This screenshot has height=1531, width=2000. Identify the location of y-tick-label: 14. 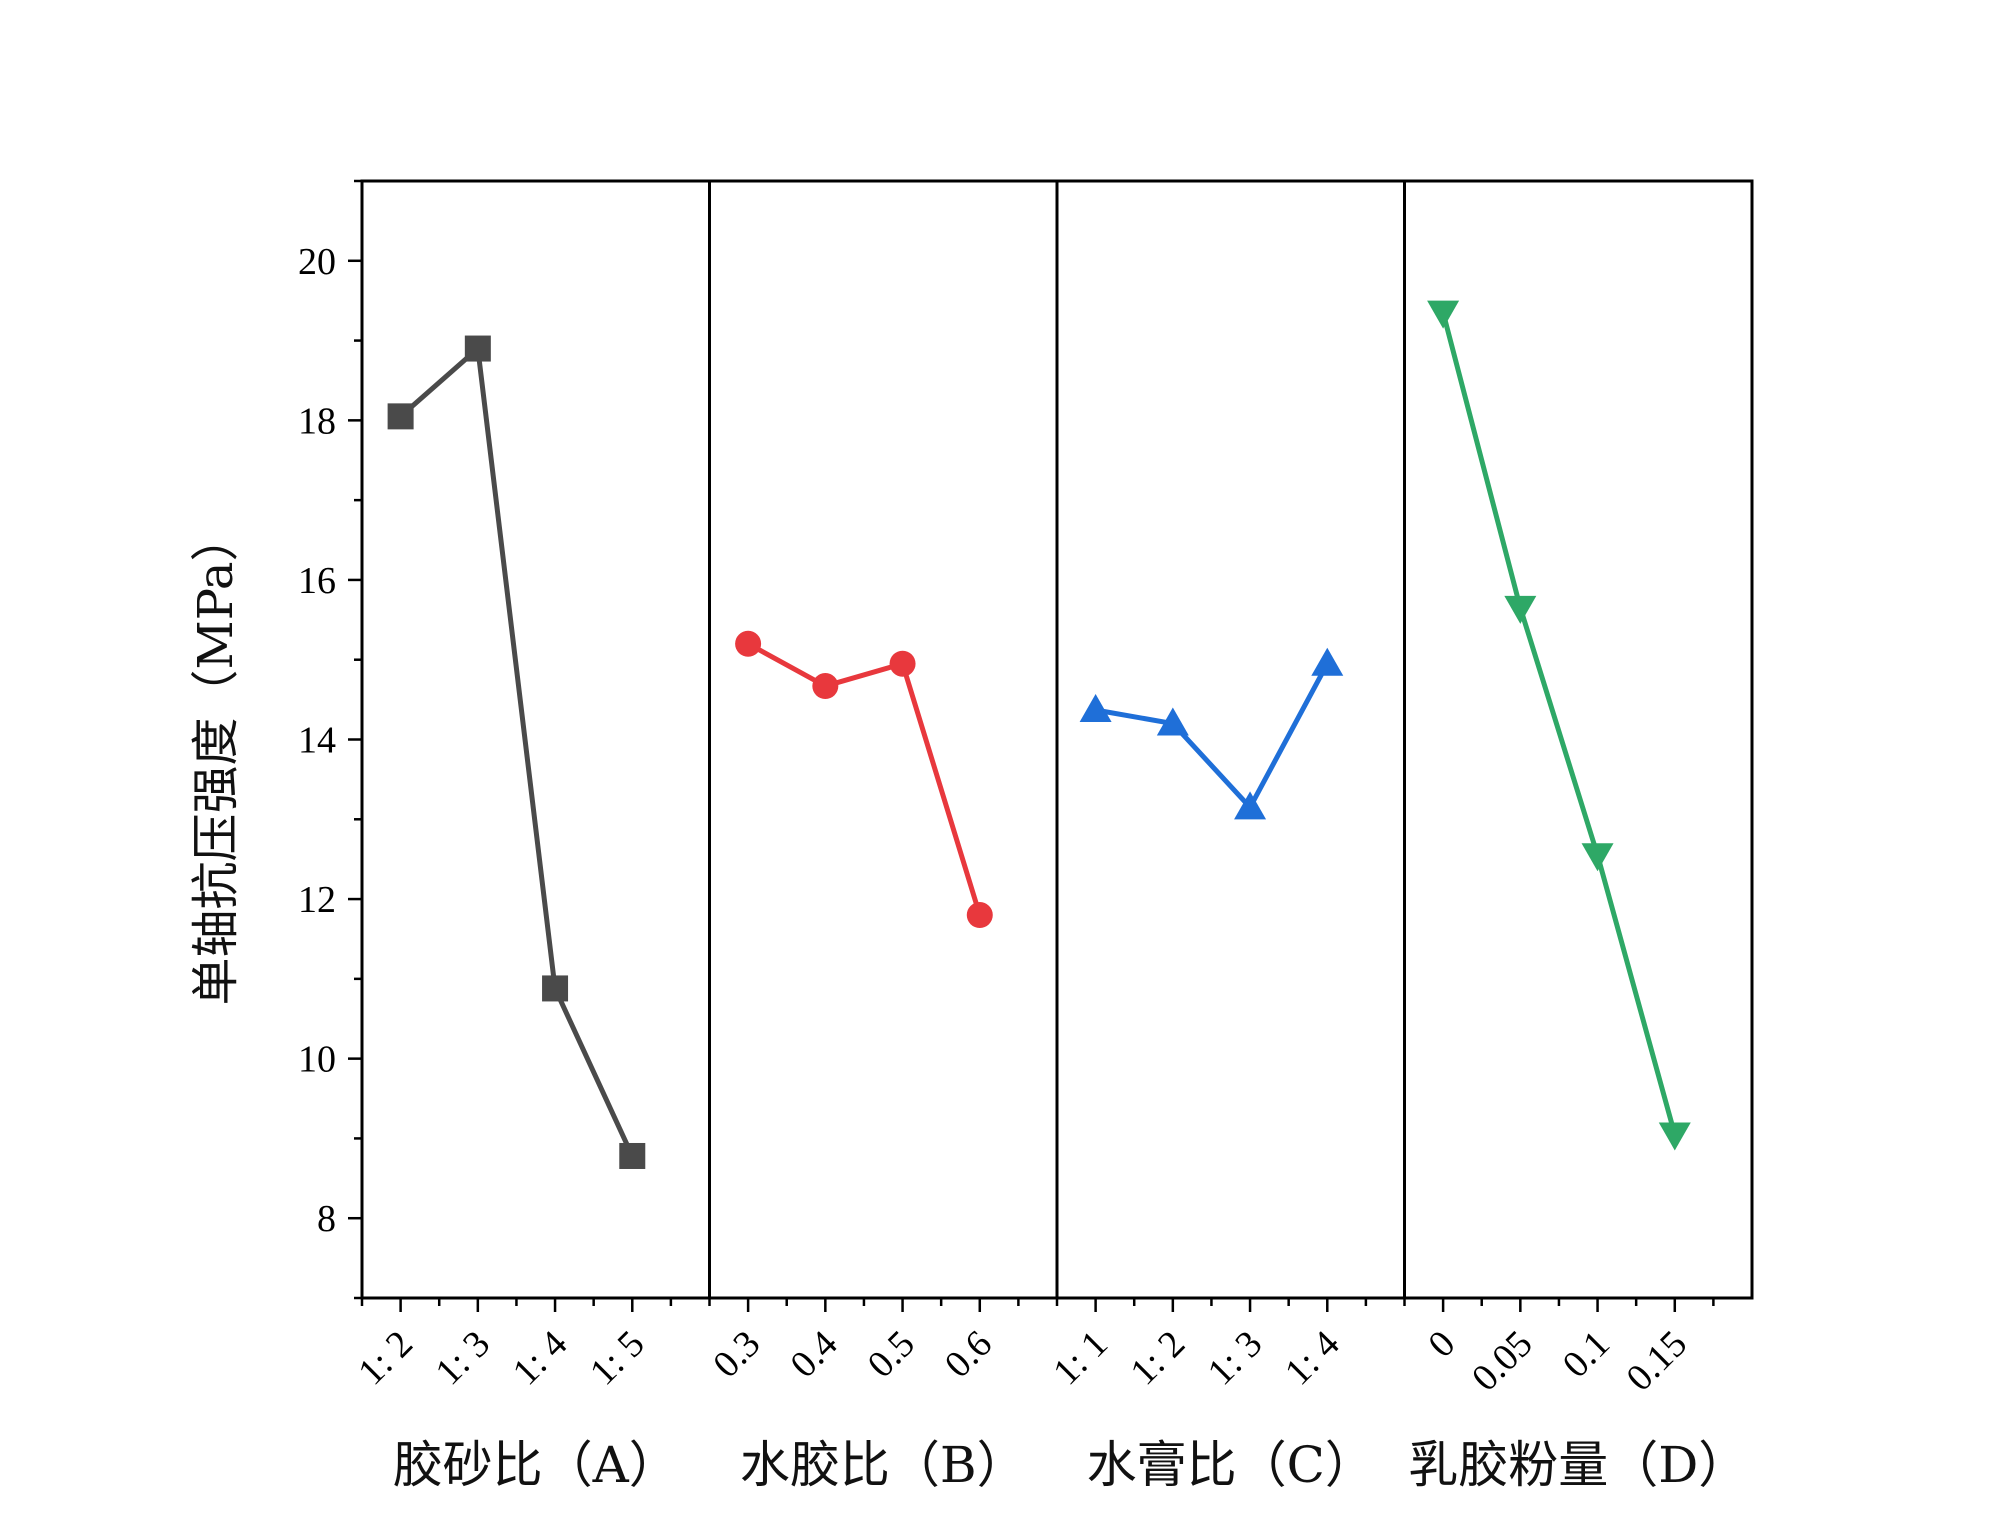
(317, 741).